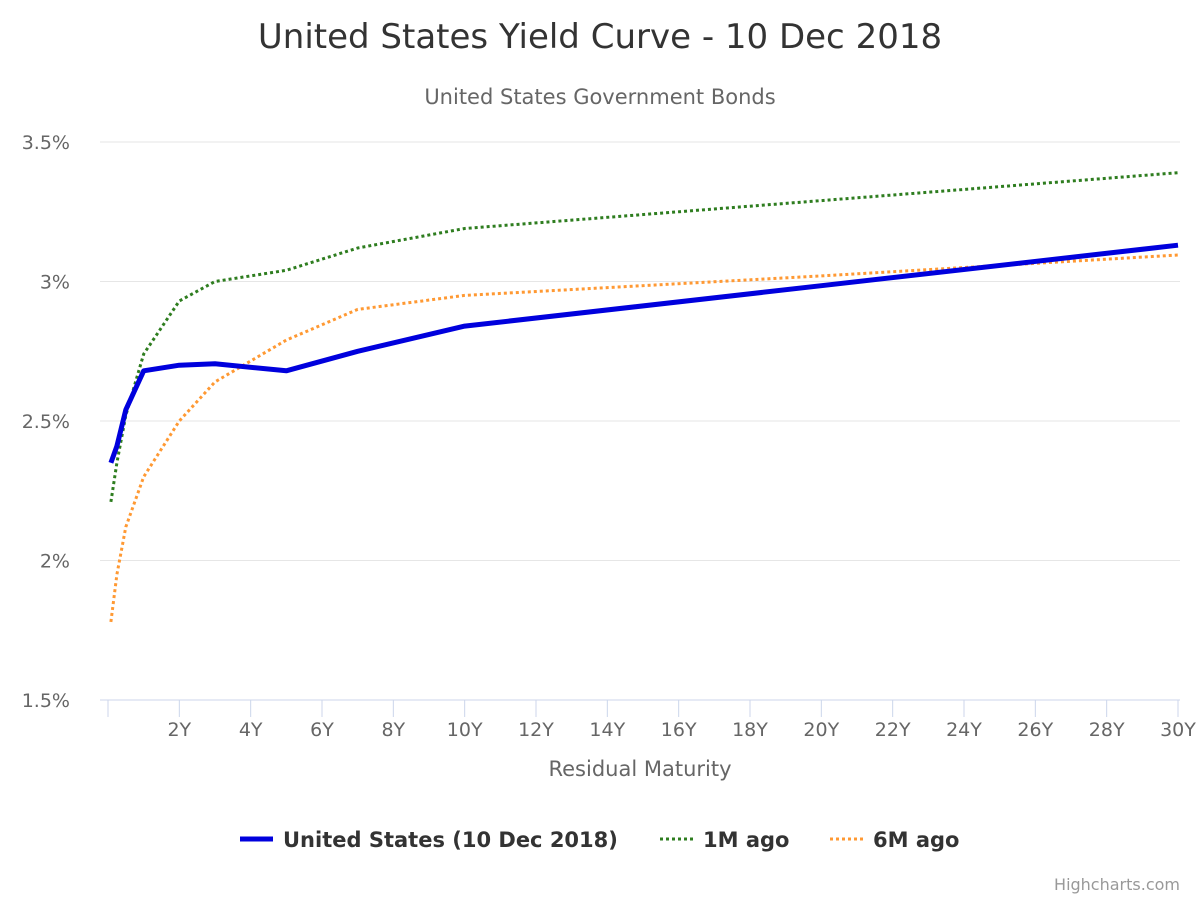 The height and width of the screenshot is (900, 1200). What do you see at coordinates (599, 97) in the screenshot?
I see `chart-subtitle: United States Government Bonds` at bounding box center [599, 97].